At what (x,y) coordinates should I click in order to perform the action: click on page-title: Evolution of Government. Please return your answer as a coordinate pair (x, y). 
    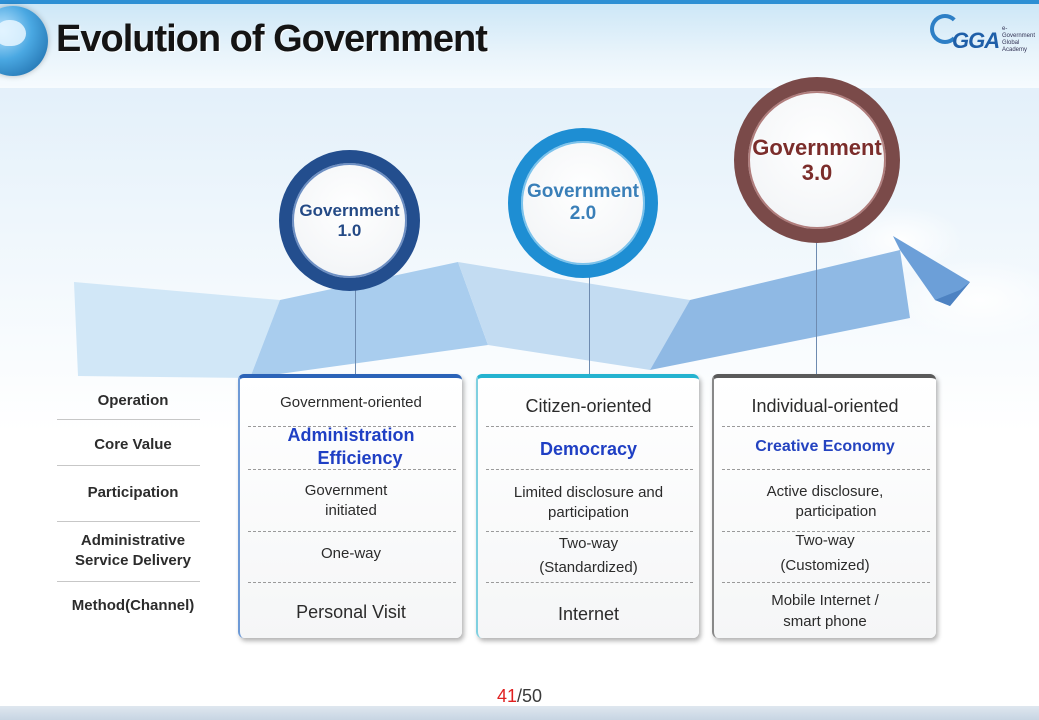
    Looking at the image, I should click on (272, 39).